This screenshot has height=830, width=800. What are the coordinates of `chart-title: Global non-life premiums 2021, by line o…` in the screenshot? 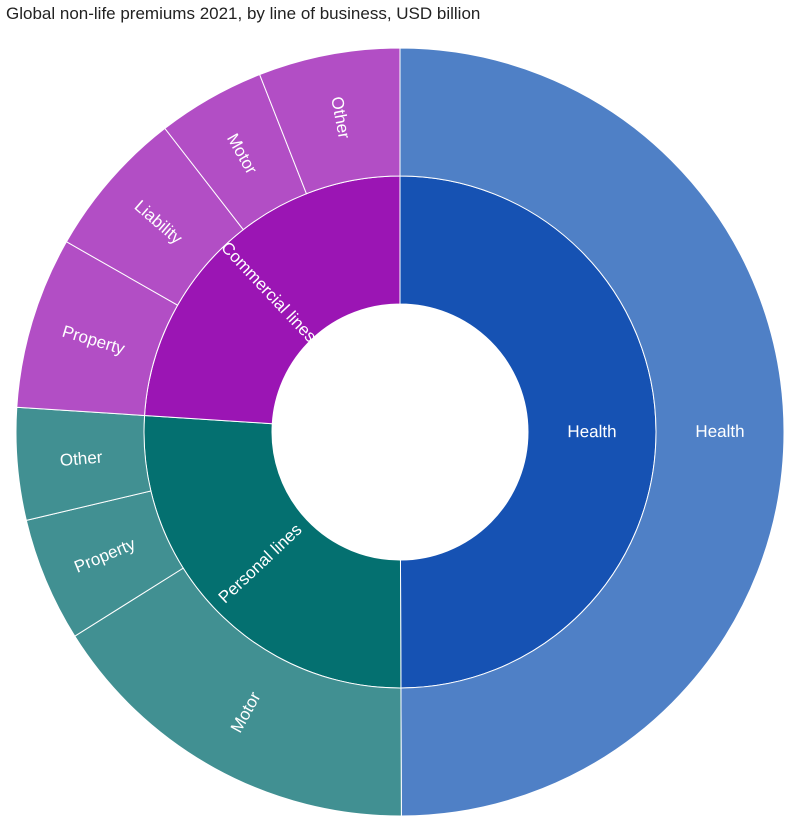 It's located at (243, 13).